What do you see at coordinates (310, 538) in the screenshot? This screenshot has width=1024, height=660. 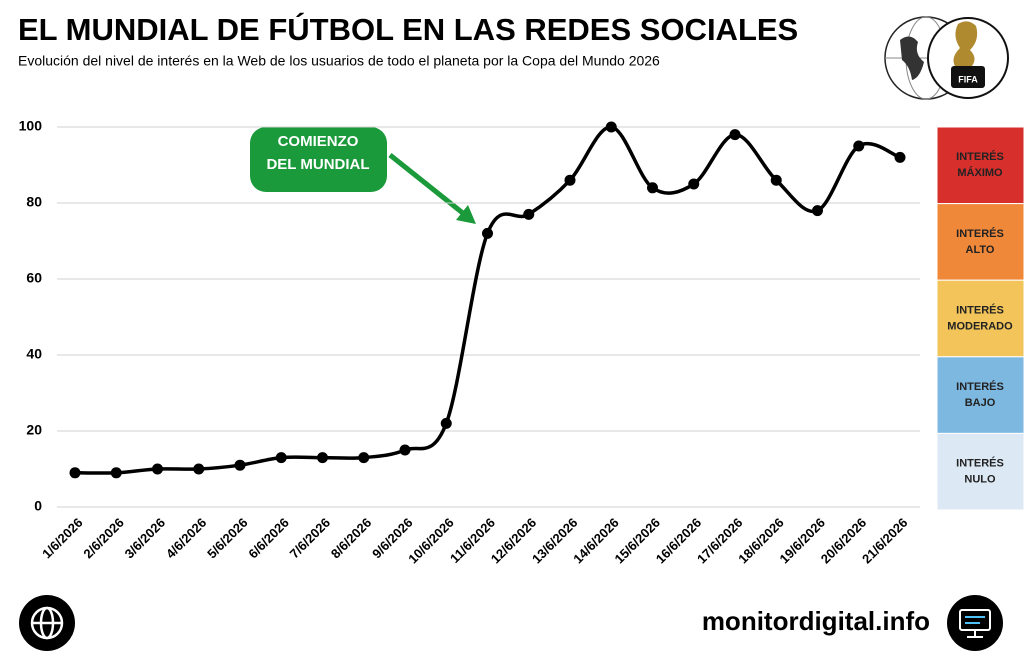 I see `x-tick-label: 7/6/2026` at bounding box center [310, 538].